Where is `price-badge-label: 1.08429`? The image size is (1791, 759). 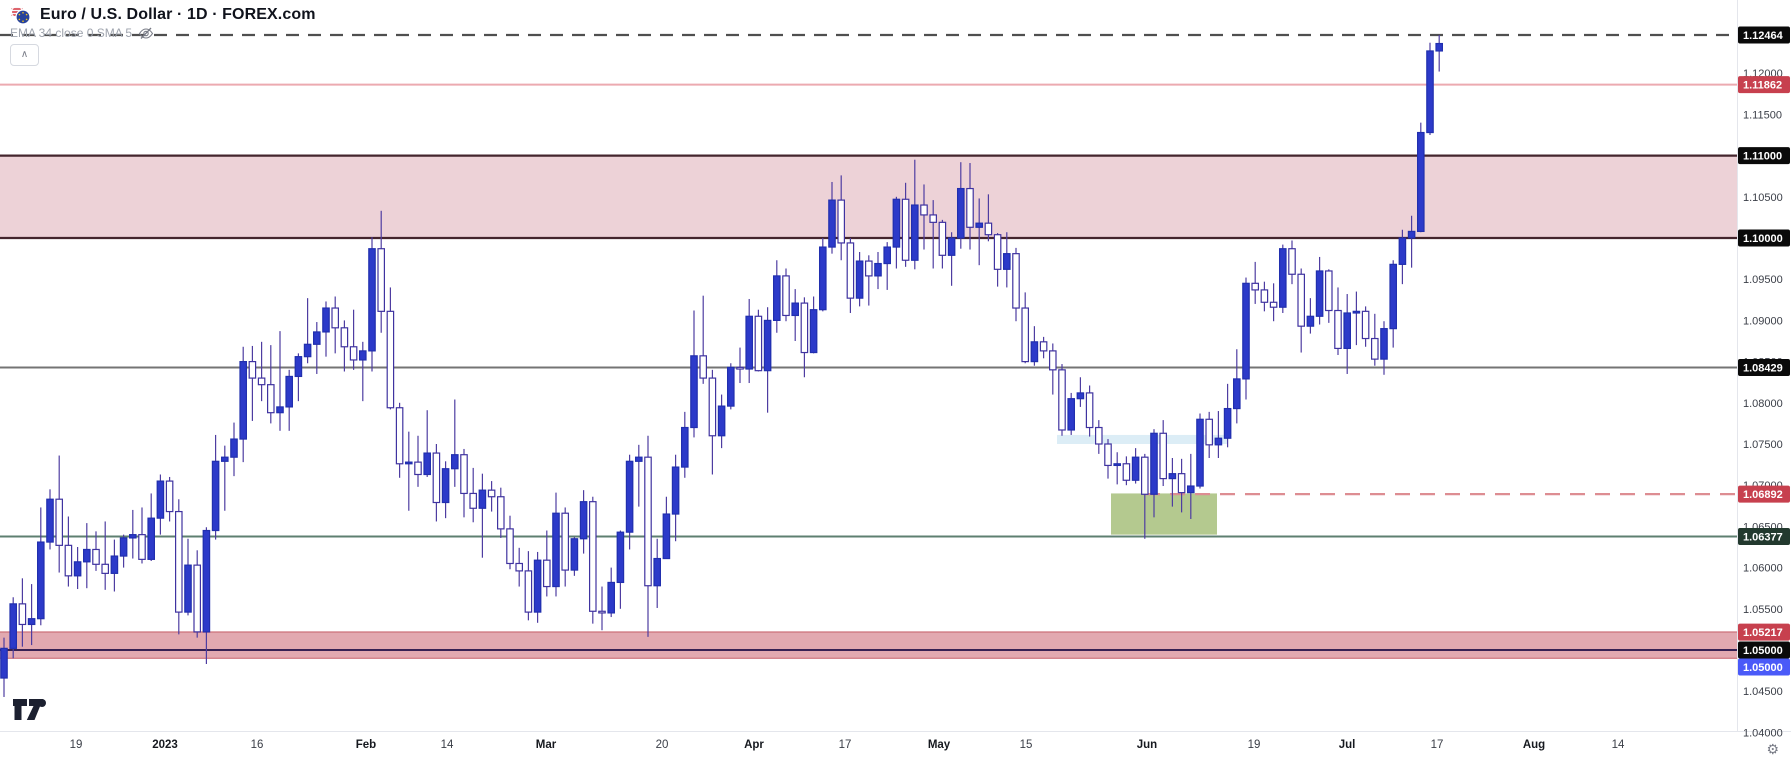
price-badge-label: 1.08429 is located at coordinates (1763, 368).